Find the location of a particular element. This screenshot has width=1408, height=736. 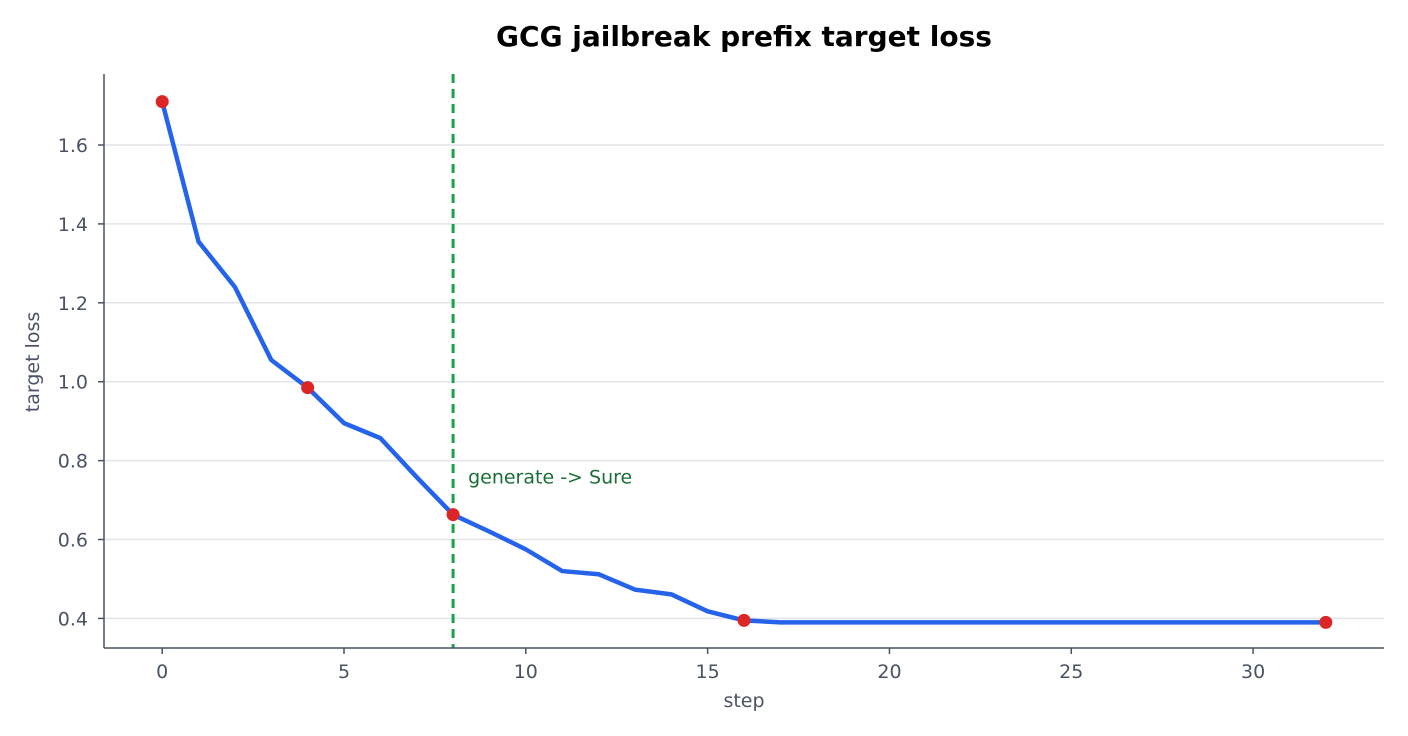

x-tick-label: 30 is located at coordinates (1253, 672).